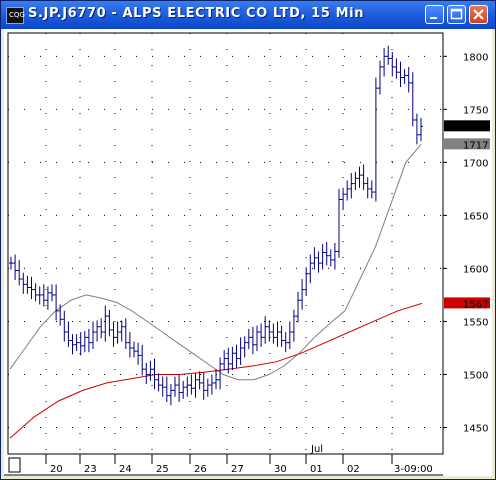 This screenshot has height=480, width=496. I want to click on y-tick-label: 1650, so click(475, 216).